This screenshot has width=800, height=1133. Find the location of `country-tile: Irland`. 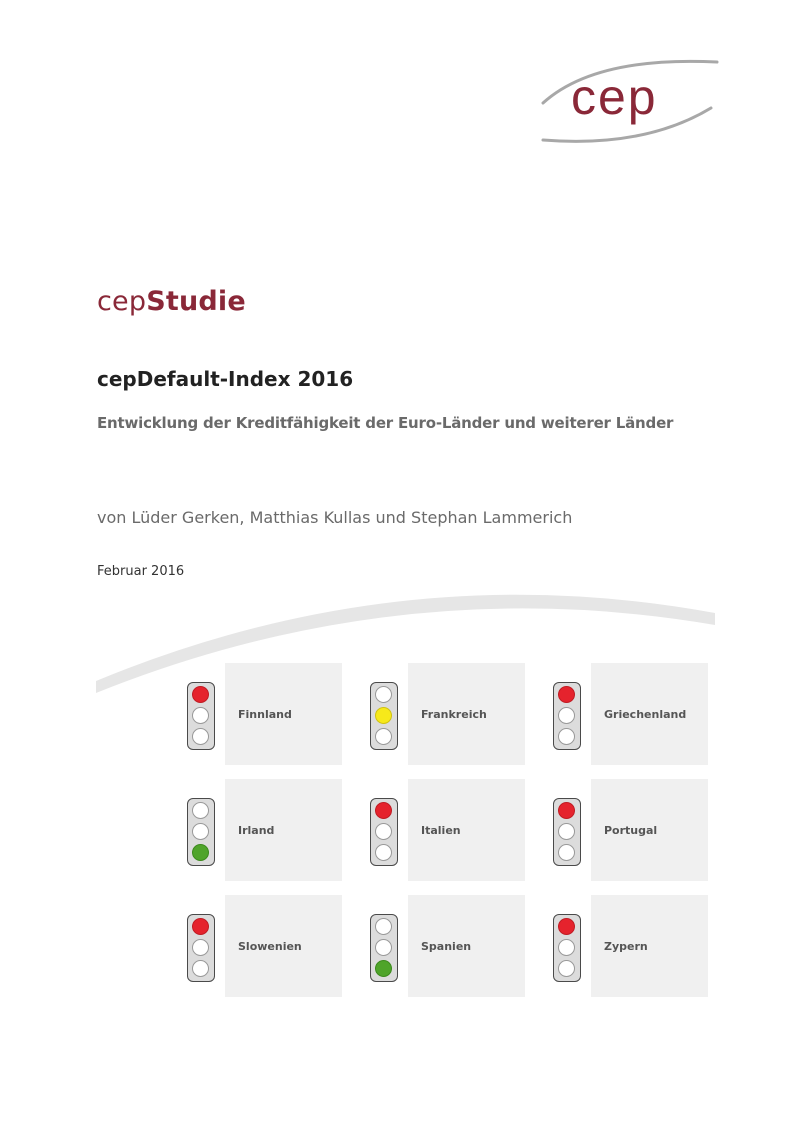

country-tile: Irland is located at coordinates (263, 830).